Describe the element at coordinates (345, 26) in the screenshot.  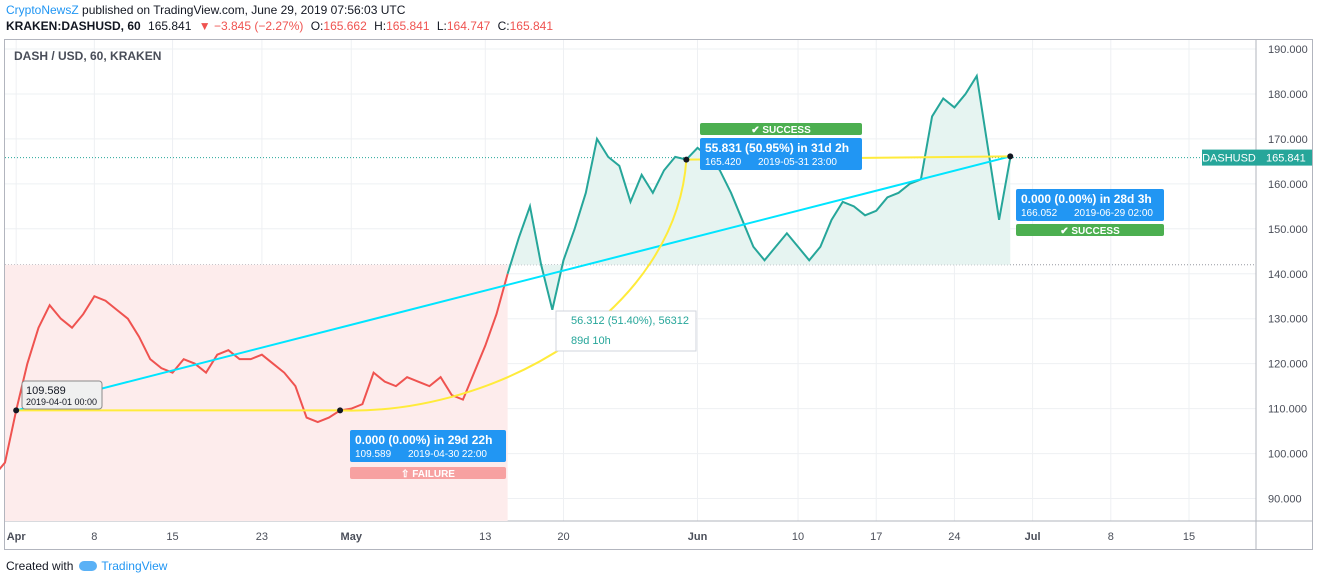
I see `open-value: 165.662` at that location.